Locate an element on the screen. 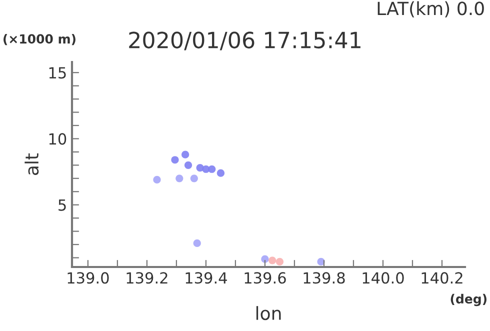  y-tick-label: 15 is located at coordinates (57, 73).